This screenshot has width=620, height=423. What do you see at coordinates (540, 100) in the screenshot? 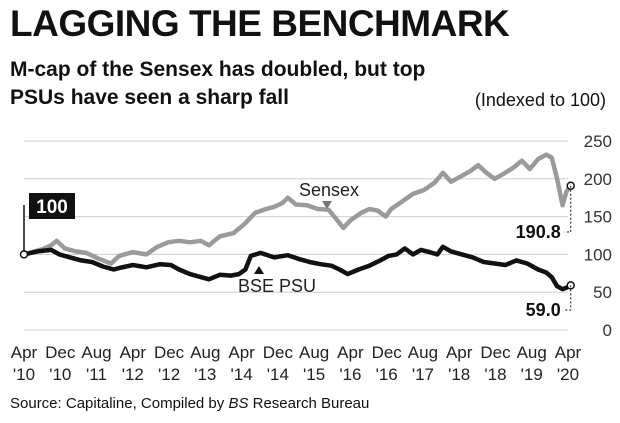
I see `index-note: (Indexed to 100)` at bounding box center [540, 100].